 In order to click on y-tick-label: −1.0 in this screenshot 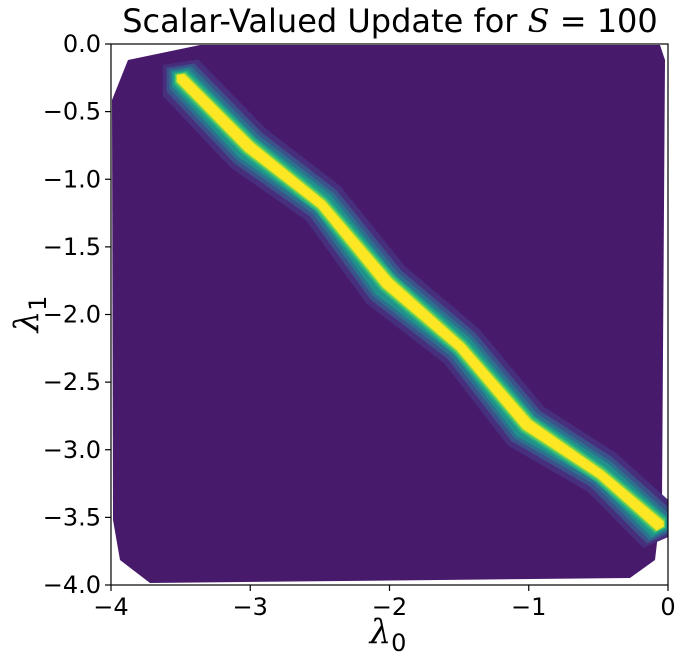, I will do `click(72, 179)`.